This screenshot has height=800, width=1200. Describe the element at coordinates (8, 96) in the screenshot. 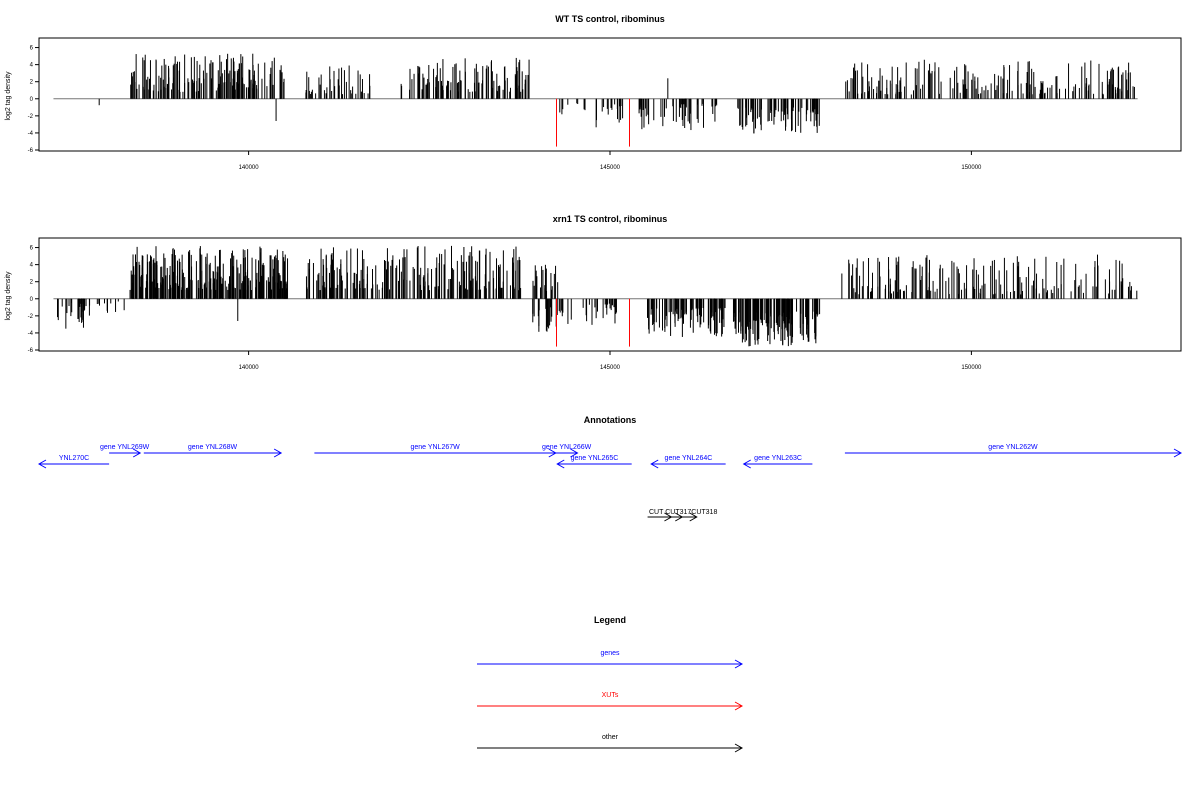

I see `panel-wt-ylabel: log2 tag density` at that location.